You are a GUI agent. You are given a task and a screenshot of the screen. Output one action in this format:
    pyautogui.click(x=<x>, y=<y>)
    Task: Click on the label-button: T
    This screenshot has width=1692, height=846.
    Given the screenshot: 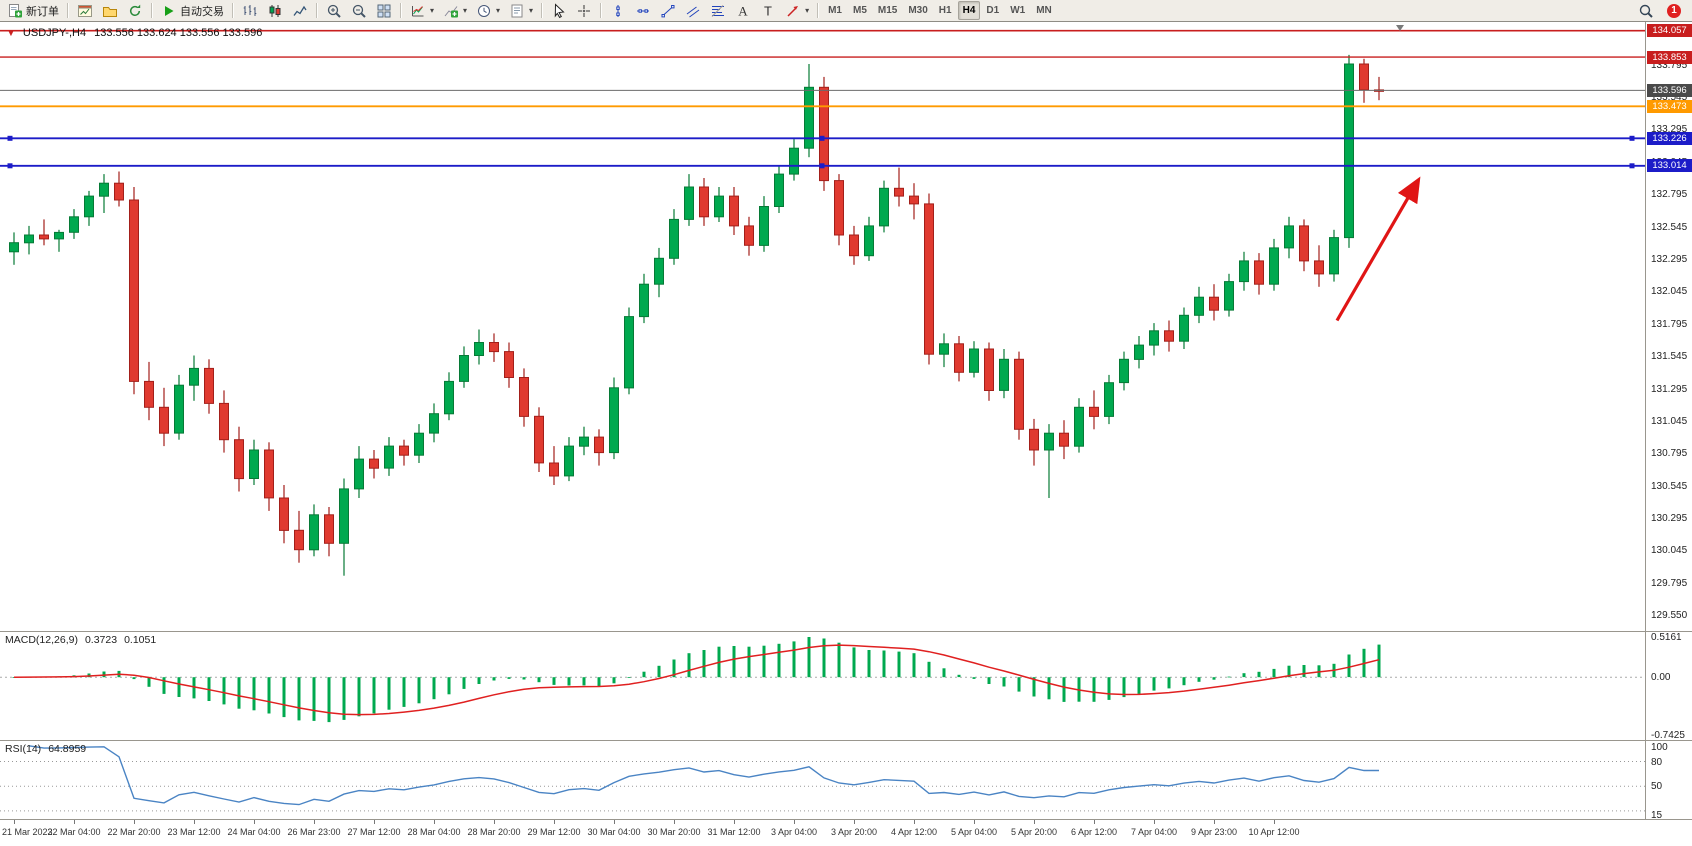 What is the action you would take?
    pyautogui.click(x=768, y=10)
    